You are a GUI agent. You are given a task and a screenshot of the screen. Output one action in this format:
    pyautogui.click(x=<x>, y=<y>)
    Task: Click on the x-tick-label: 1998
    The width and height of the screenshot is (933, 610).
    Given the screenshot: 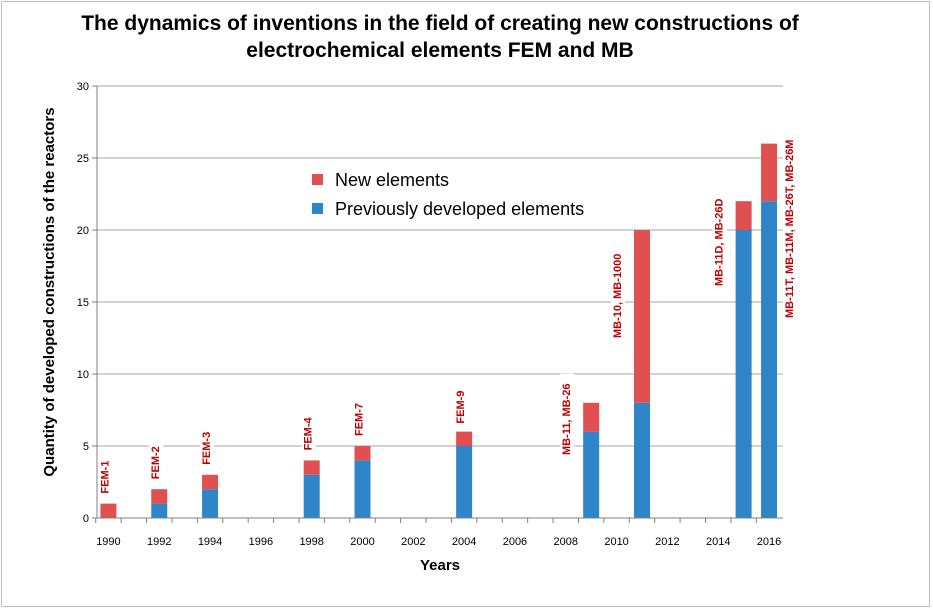 What is the action you would take?
    pyautogui.click(x=311, y=542)
    